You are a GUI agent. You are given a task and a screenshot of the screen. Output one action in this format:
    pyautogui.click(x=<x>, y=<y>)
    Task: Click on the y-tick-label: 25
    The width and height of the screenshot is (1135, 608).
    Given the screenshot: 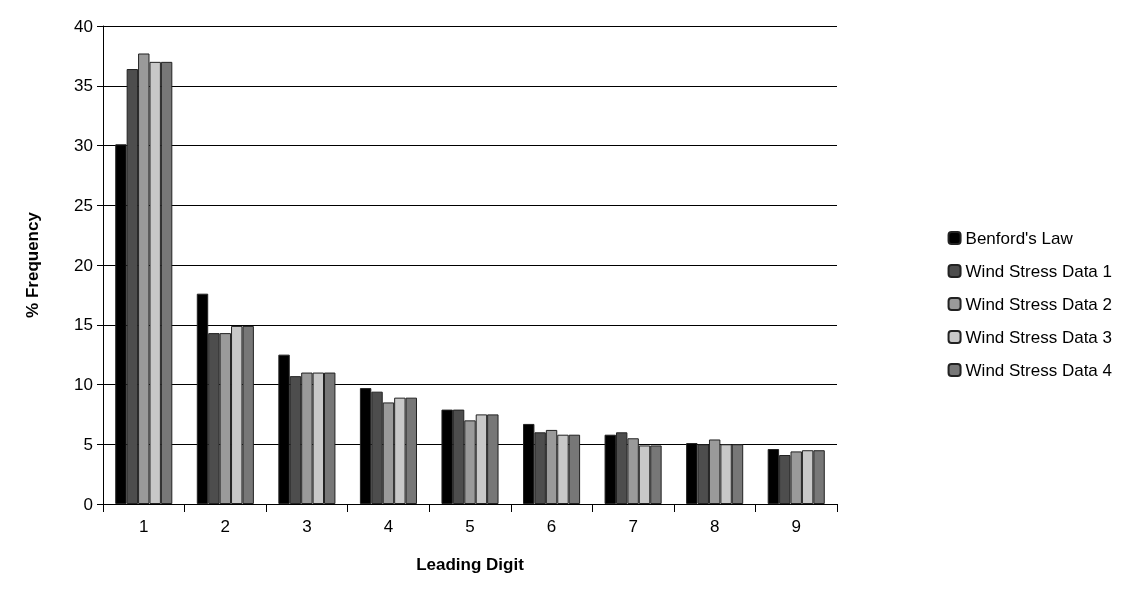 What is the action you would take?
    pyautogui.click(x=83, y=205)
    